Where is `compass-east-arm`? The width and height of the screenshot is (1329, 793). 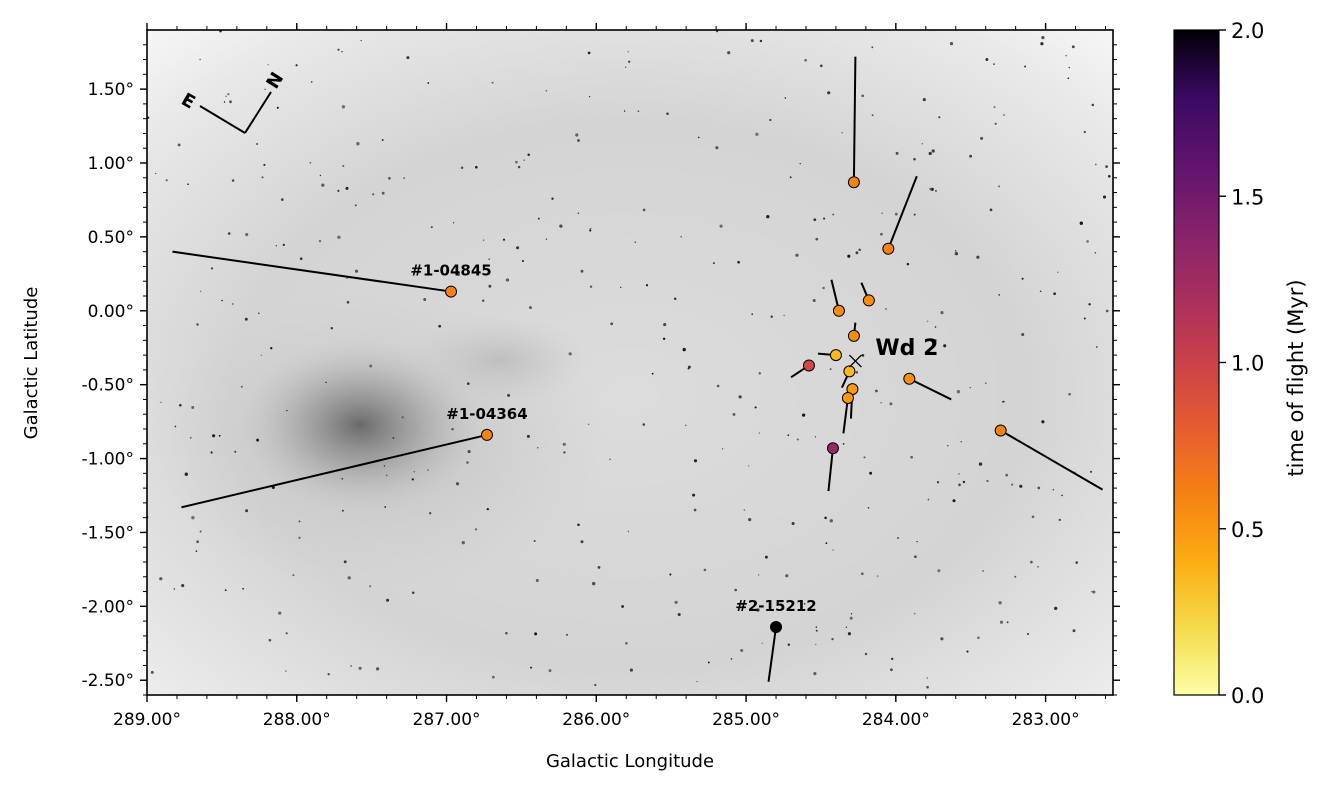 compass-east-arm is located at coordinates (222, 119).